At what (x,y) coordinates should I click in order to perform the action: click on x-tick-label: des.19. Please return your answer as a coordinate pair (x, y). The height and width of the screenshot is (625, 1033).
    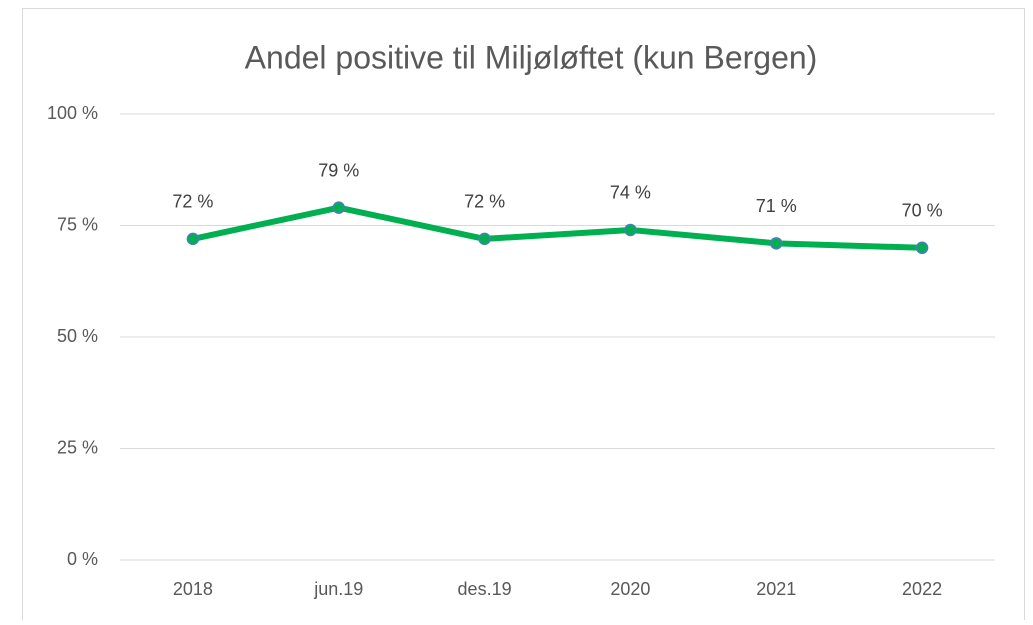
    Looking at the image, I should click on (485, 589).